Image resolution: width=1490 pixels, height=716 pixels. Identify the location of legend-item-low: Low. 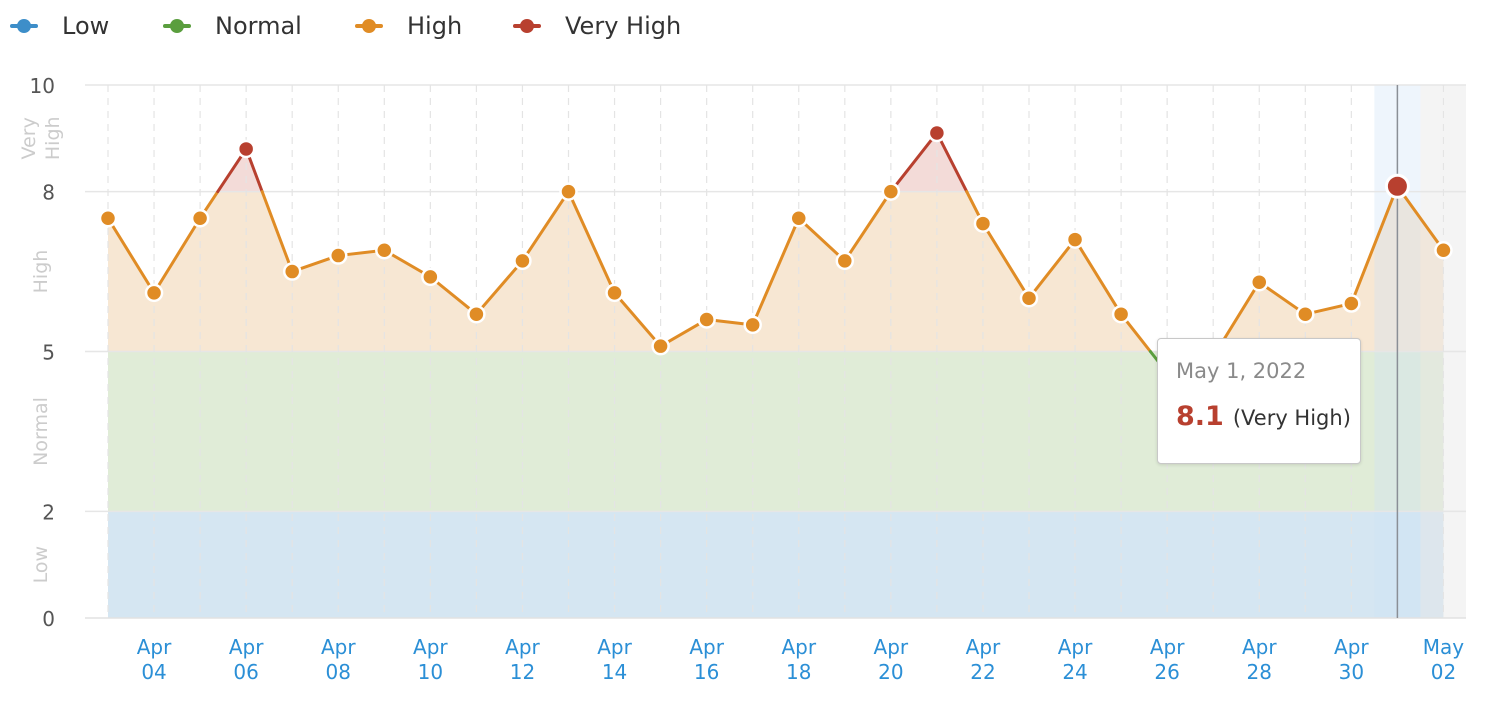
(59, 26).